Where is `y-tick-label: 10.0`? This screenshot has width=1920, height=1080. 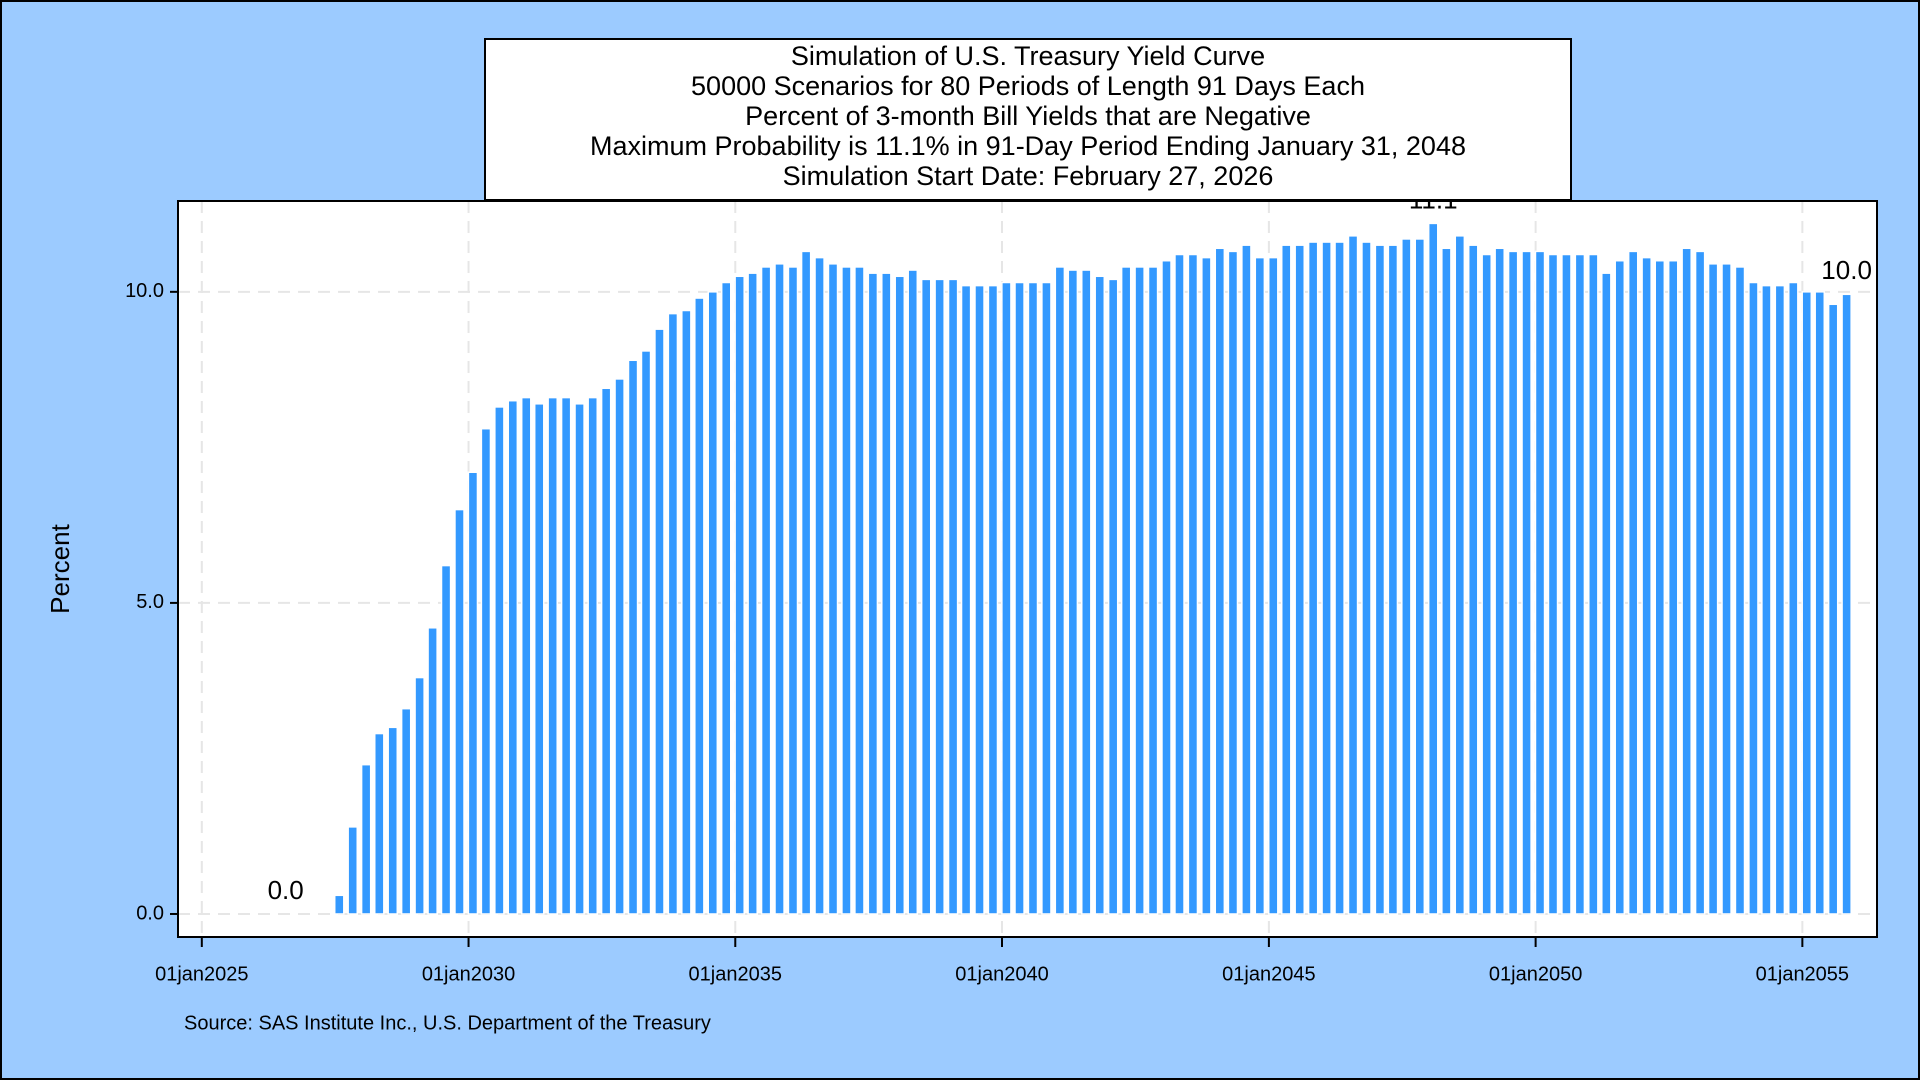
y-tick-label: 10.0 is located at coordinates (144, 291).